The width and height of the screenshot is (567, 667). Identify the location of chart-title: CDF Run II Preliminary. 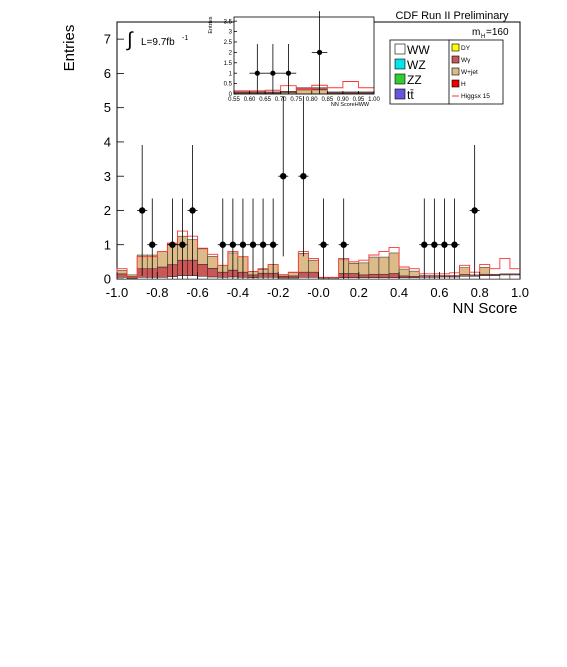
(452, 16).